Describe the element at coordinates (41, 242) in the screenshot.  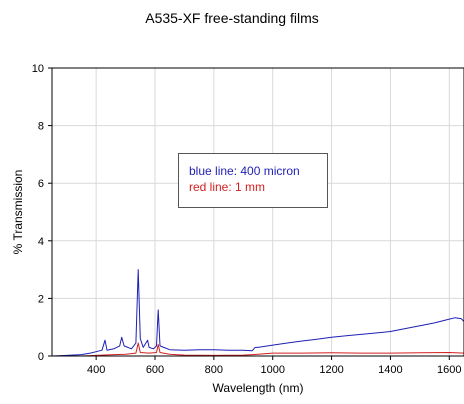
I see `y-tick-label: 4` at that location.